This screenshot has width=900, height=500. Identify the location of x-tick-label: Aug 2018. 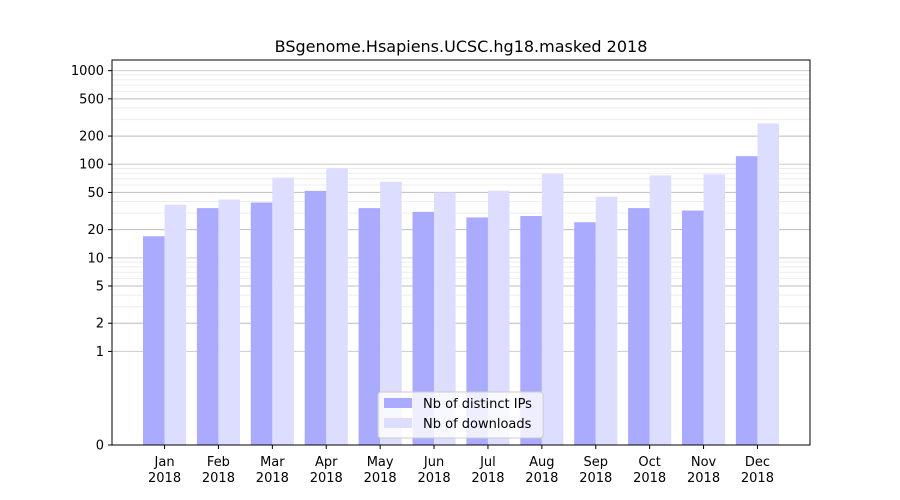
(541, 470).